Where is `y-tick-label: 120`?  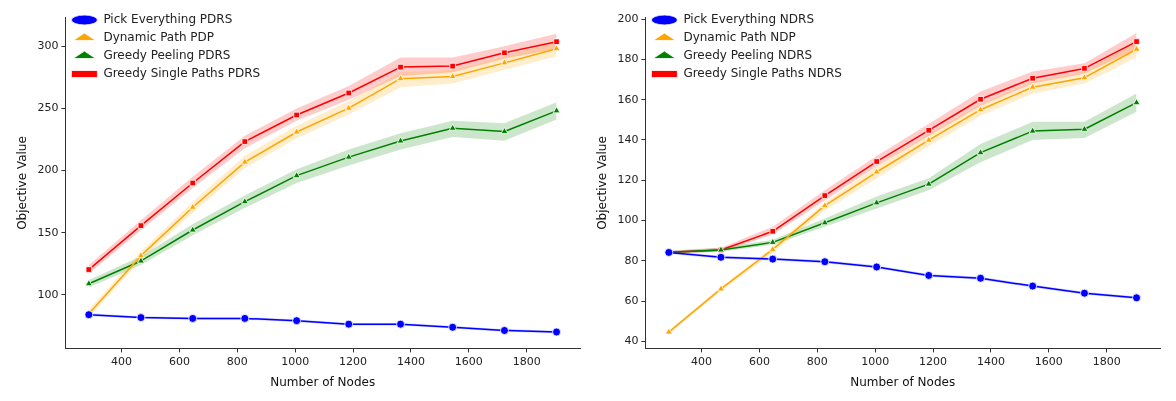
y-tick-label: 120 is located at coordinates (628, 180).